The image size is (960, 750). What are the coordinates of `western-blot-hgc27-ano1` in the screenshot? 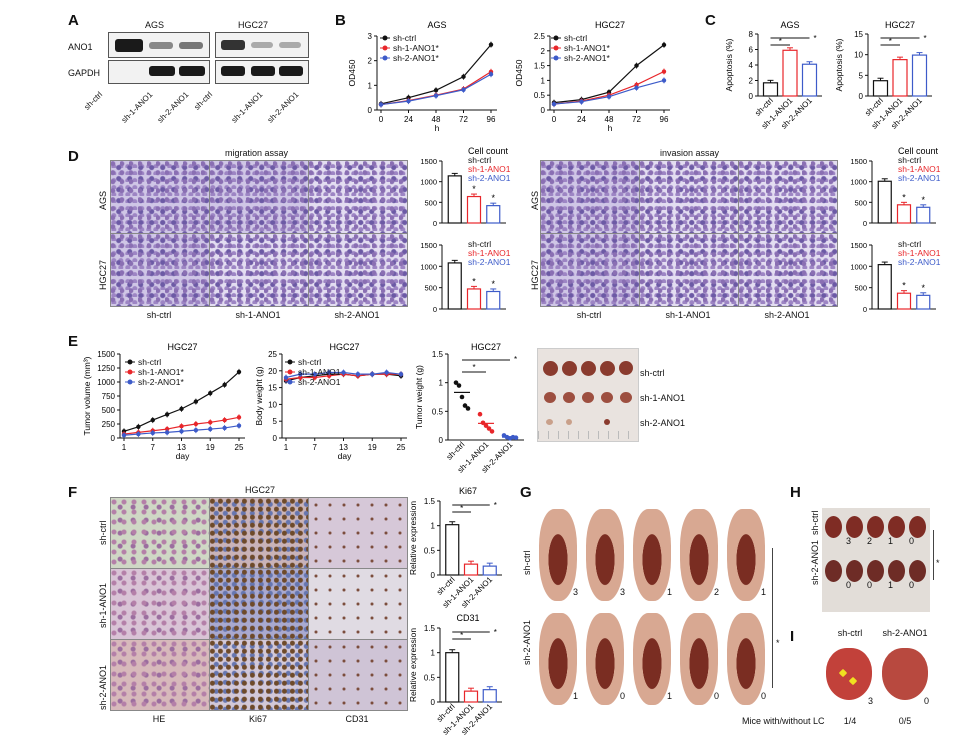 It's located at (262, 45).